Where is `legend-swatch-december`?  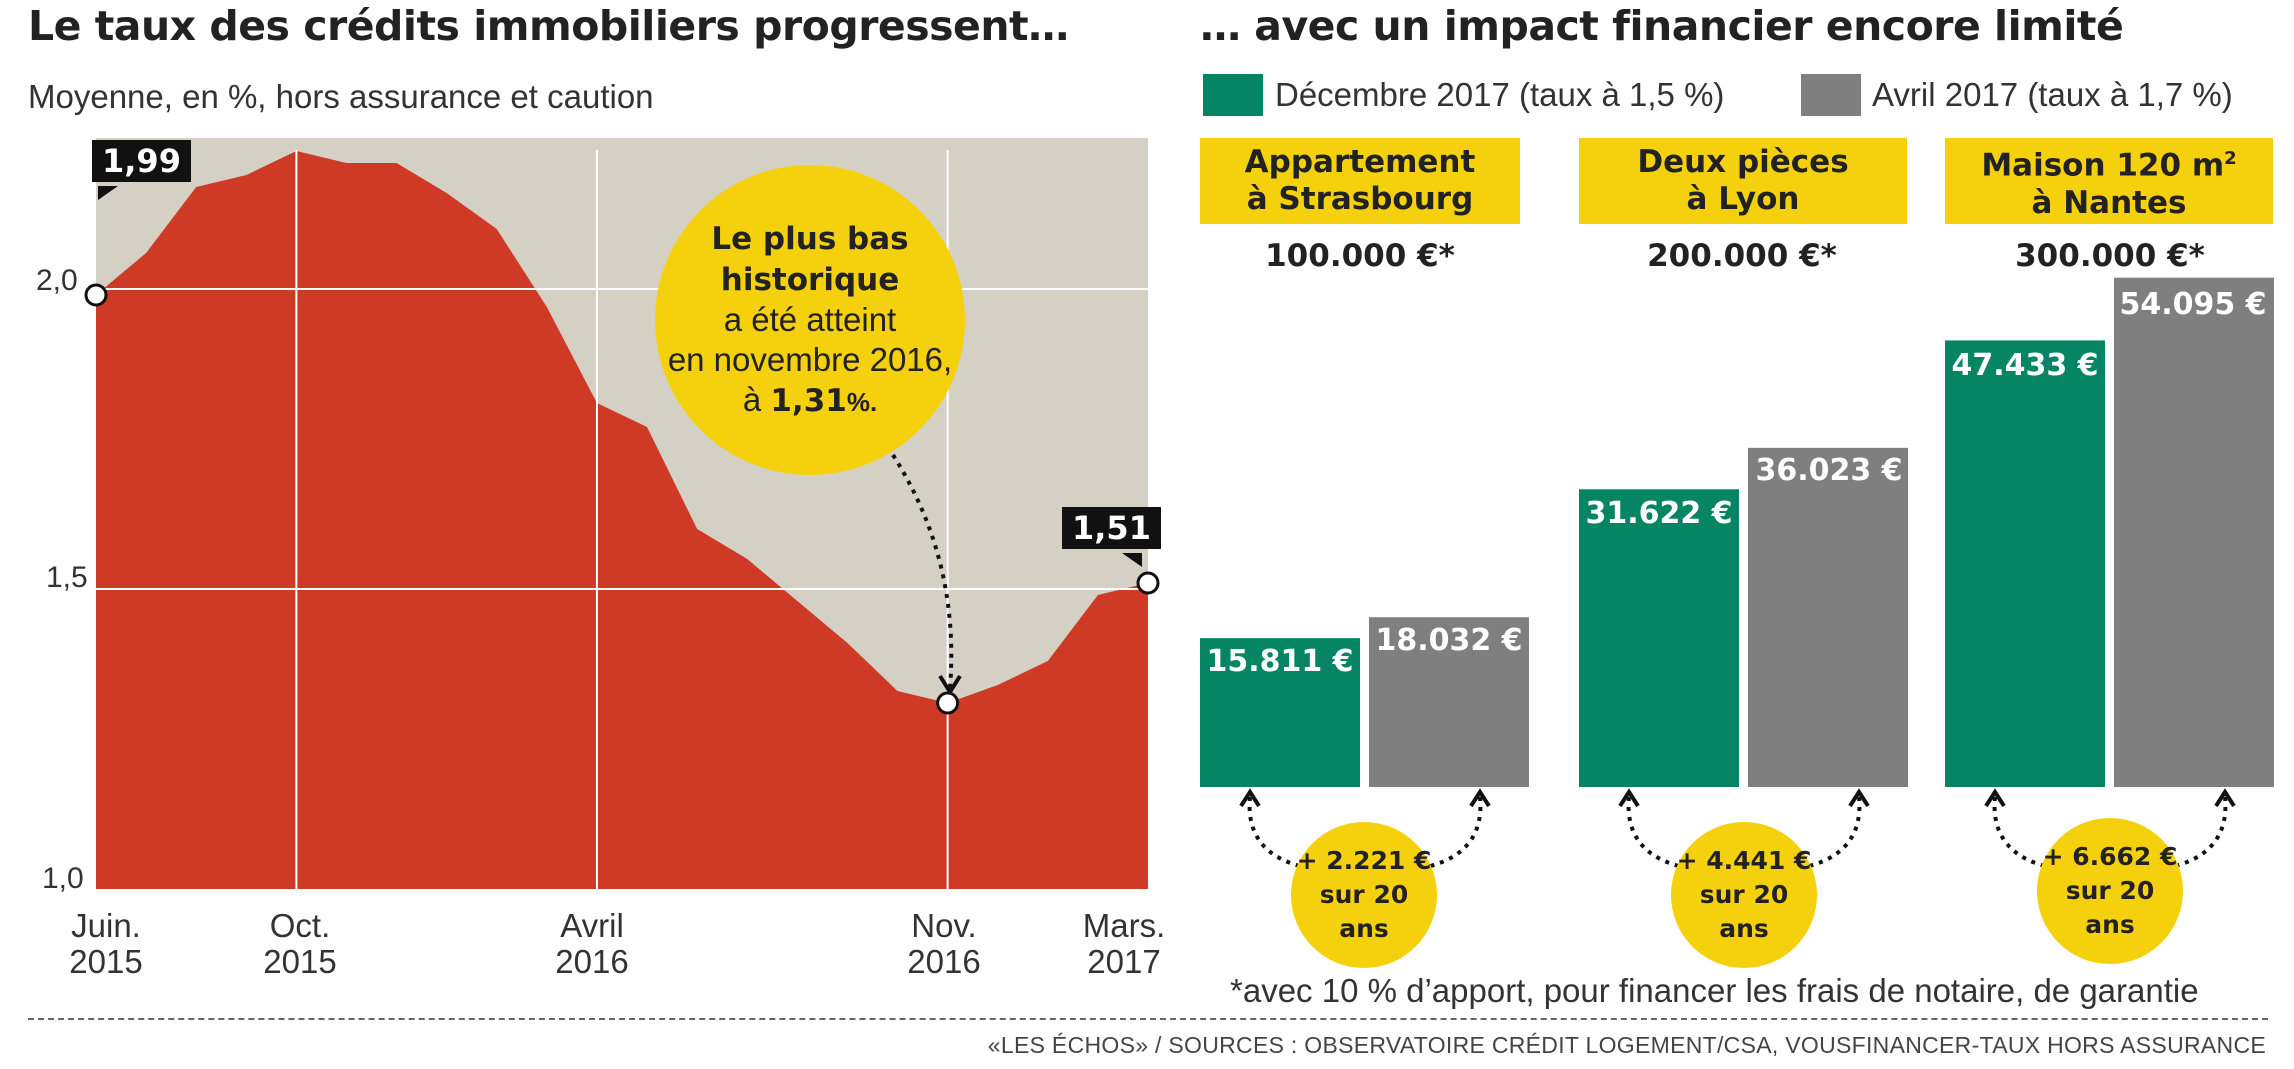 legend-swatch-december is located at coordinates (1233, 95).